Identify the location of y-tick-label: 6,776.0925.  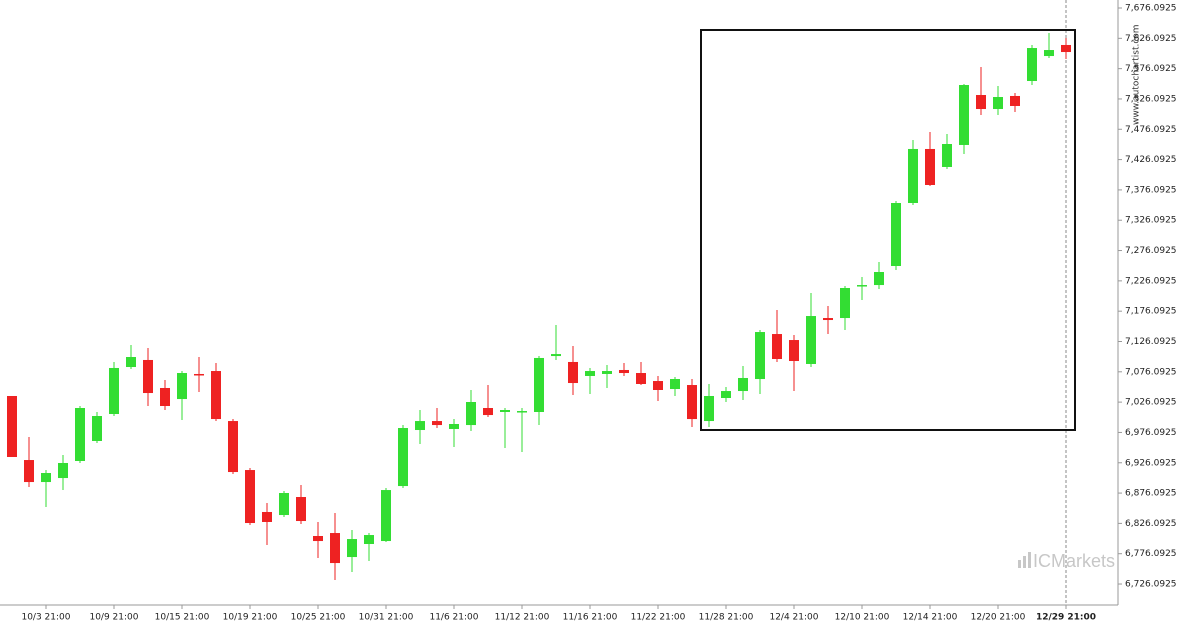
(1151, 554).